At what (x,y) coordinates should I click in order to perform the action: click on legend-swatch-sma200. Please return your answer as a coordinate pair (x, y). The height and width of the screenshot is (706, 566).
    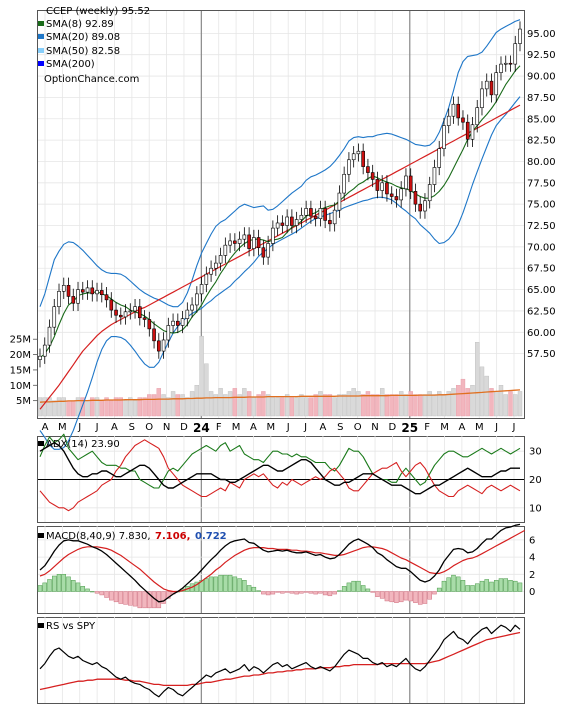
    Looking at the image, I should click on (41, 63).